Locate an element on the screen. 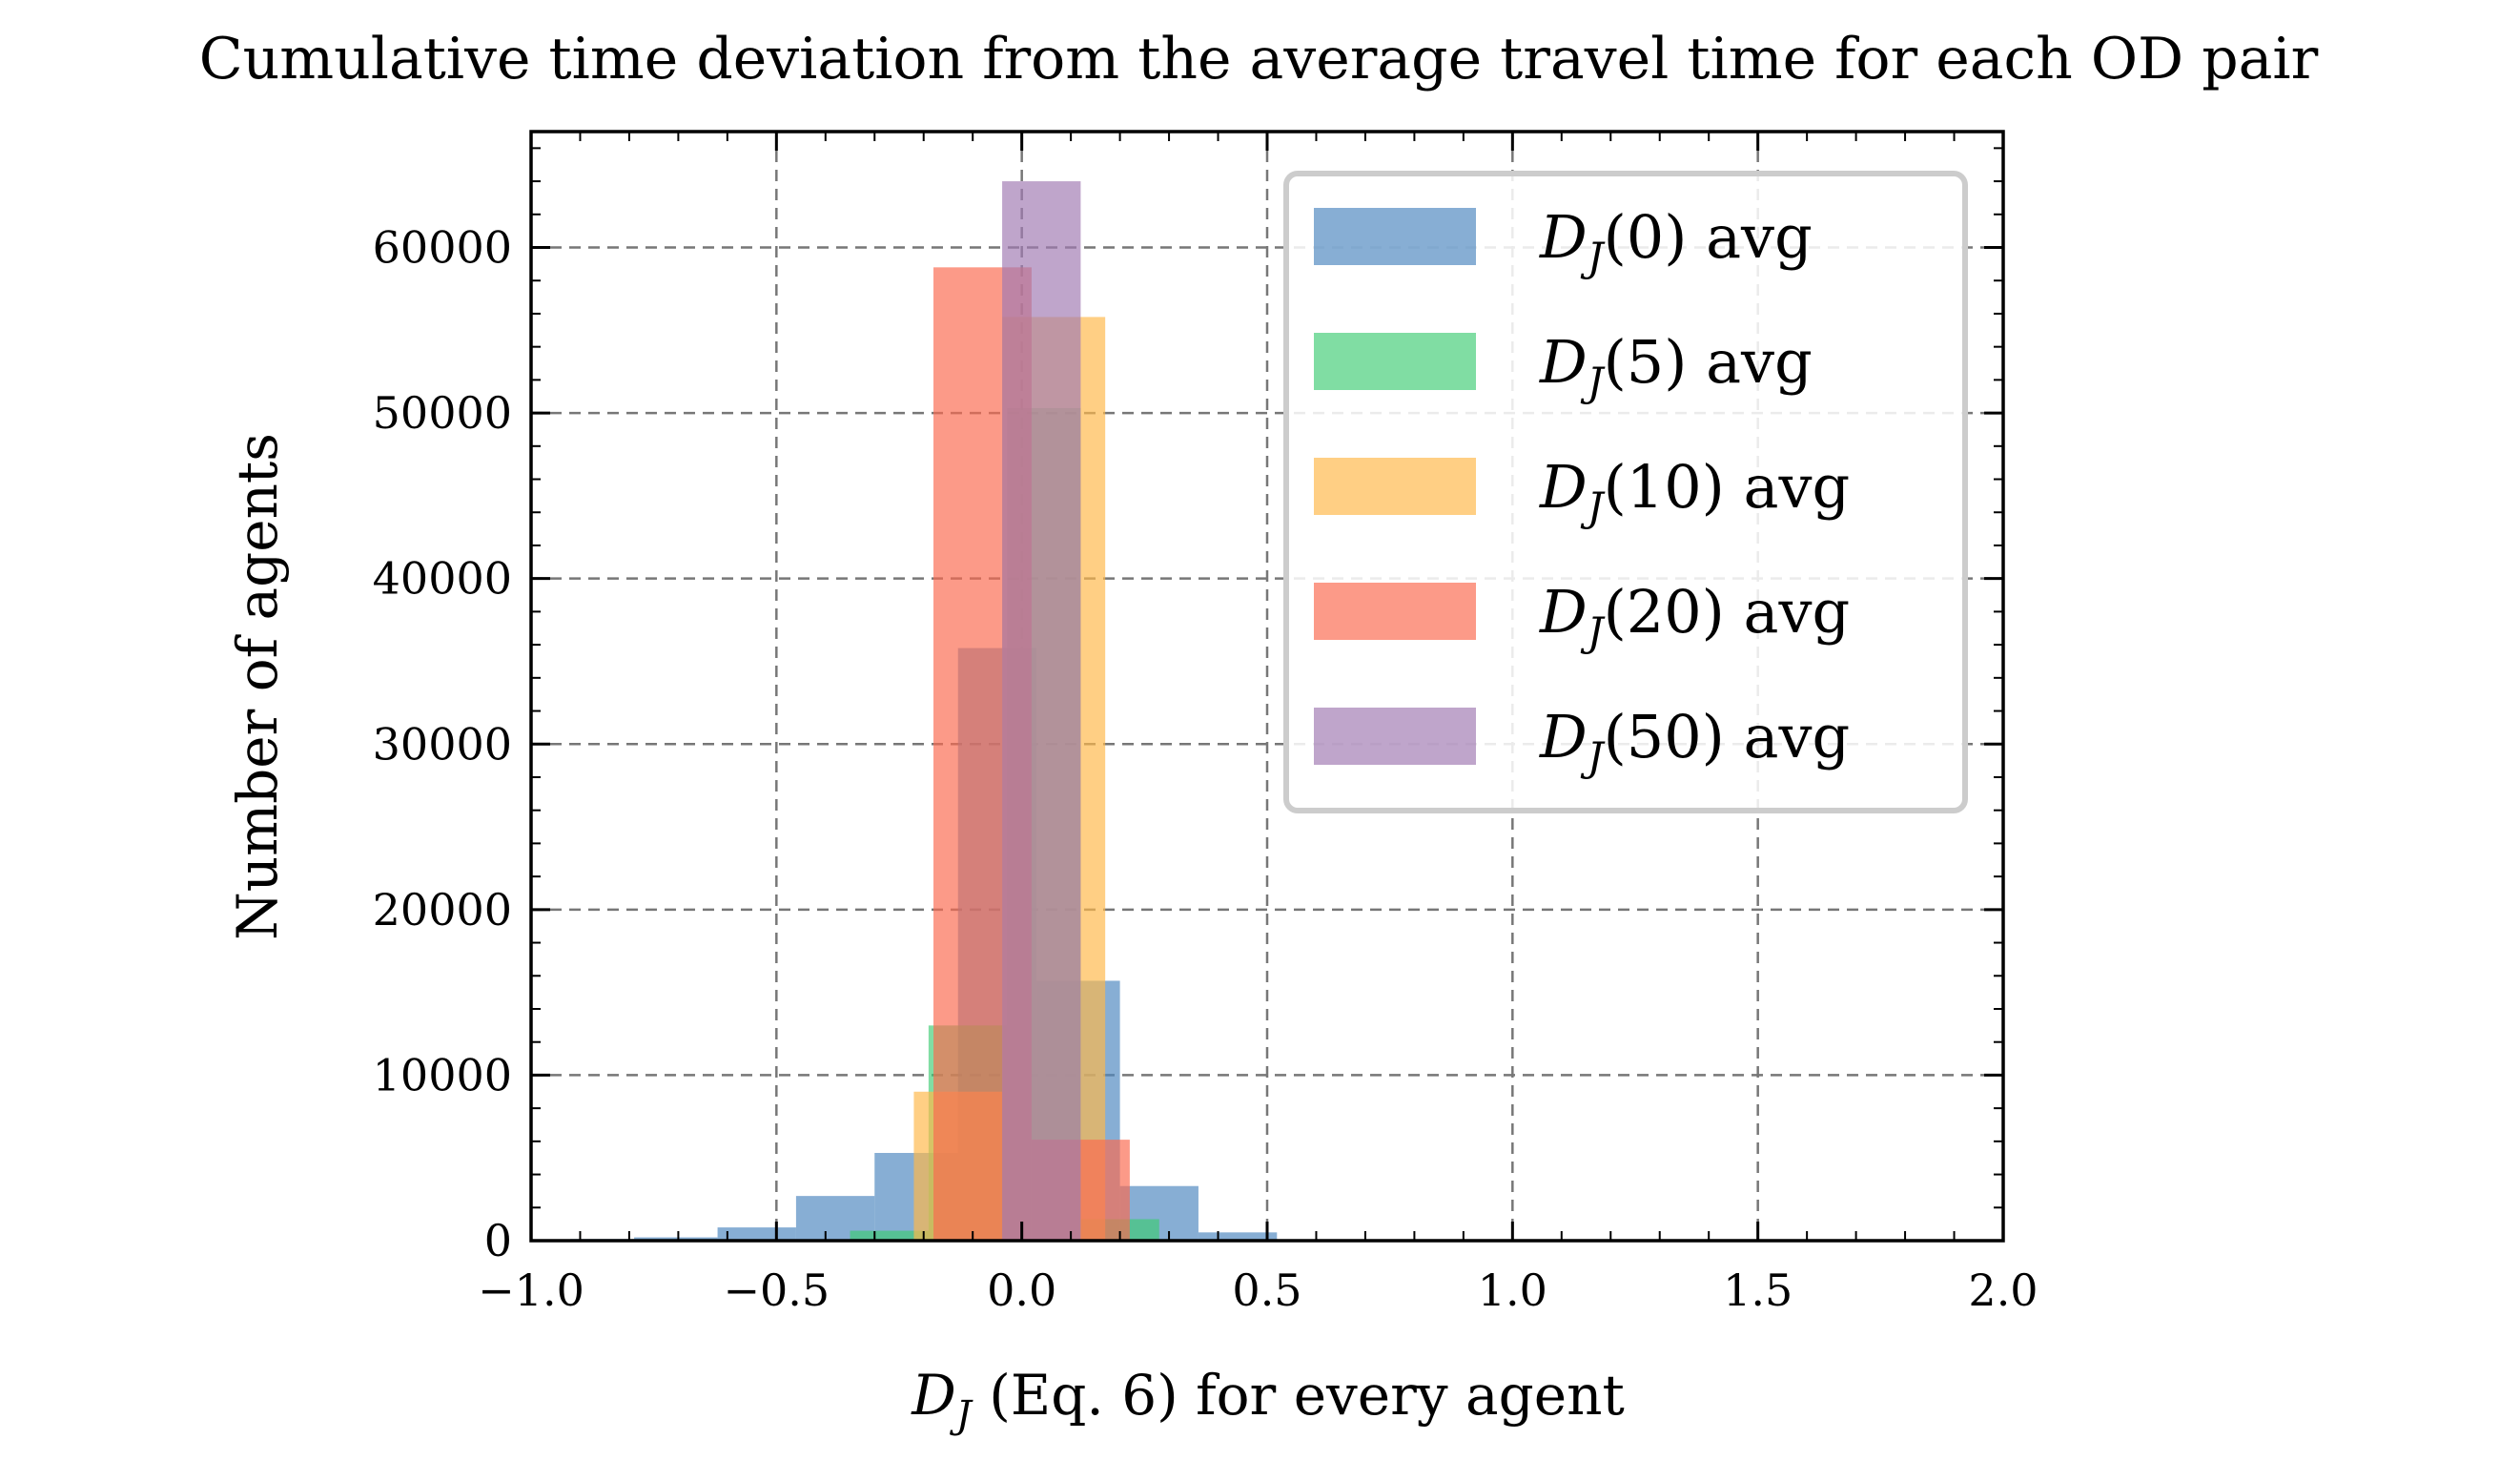 The width and height of the screenshot is (2520, 1460). y-axis-label: Number of agents is located at coordinates (257, 686).